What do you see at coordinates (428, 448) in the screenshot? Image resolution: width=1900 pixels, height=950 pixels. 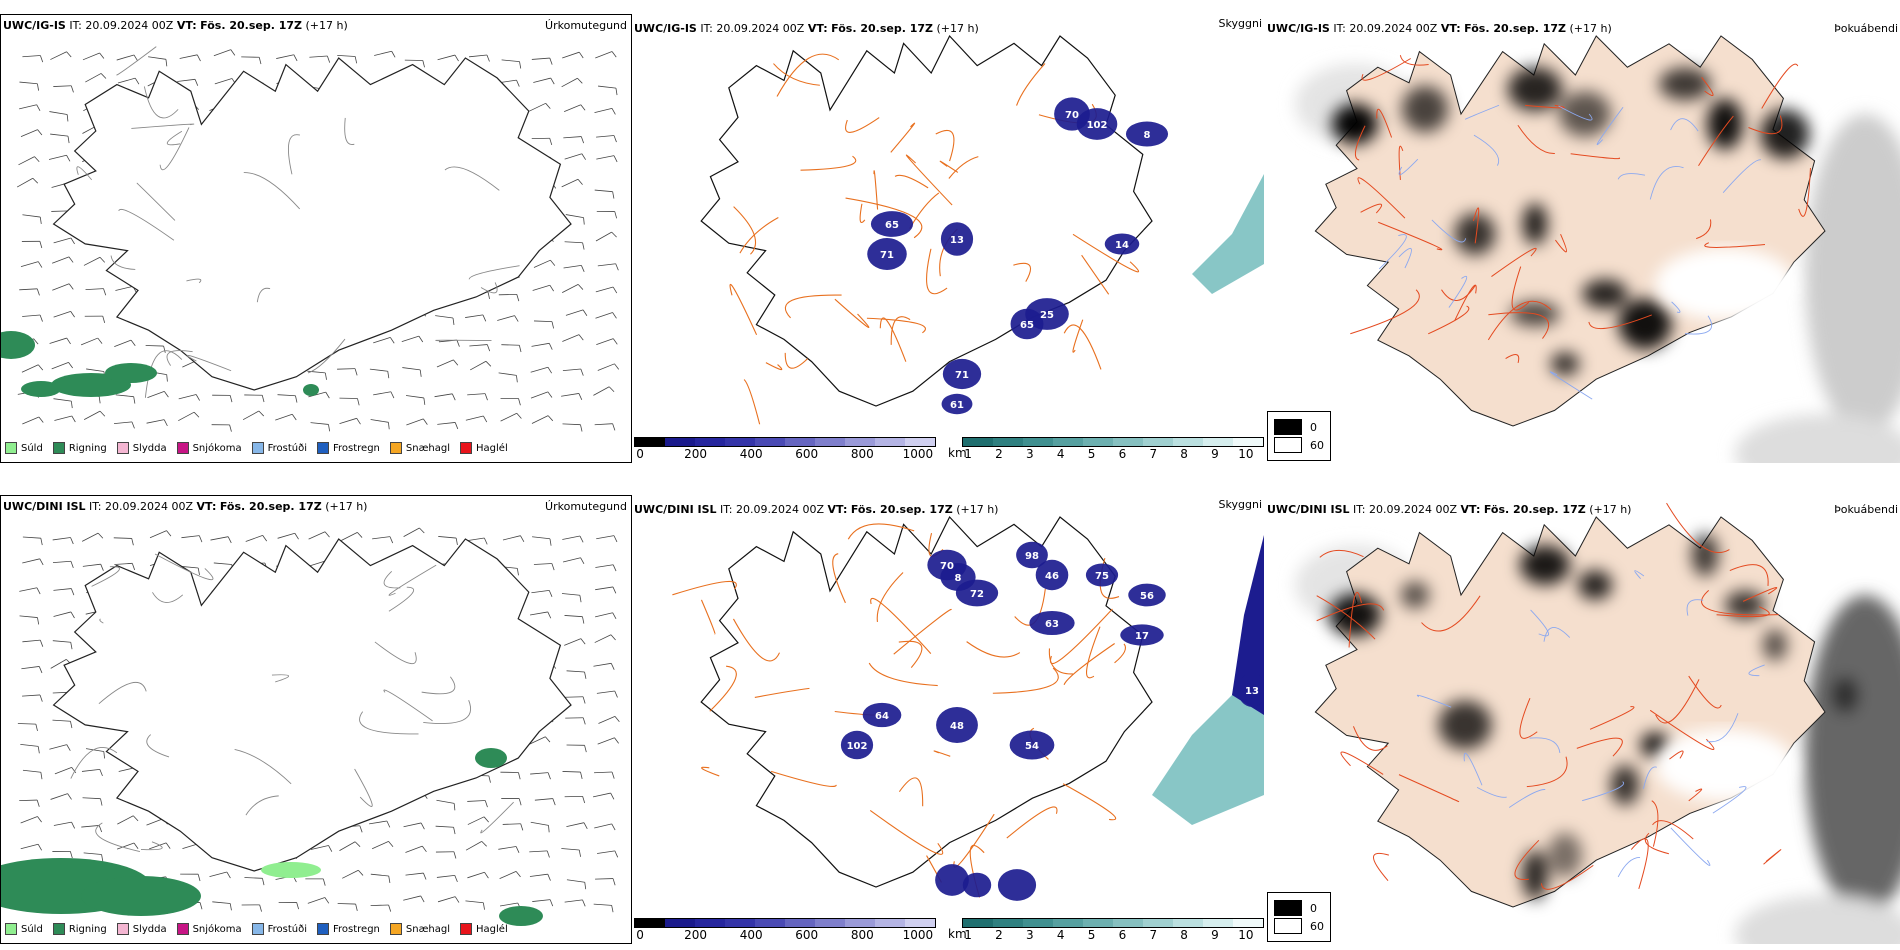 I see `legend-label: Snæhagl` at bounding box center [428, 448].